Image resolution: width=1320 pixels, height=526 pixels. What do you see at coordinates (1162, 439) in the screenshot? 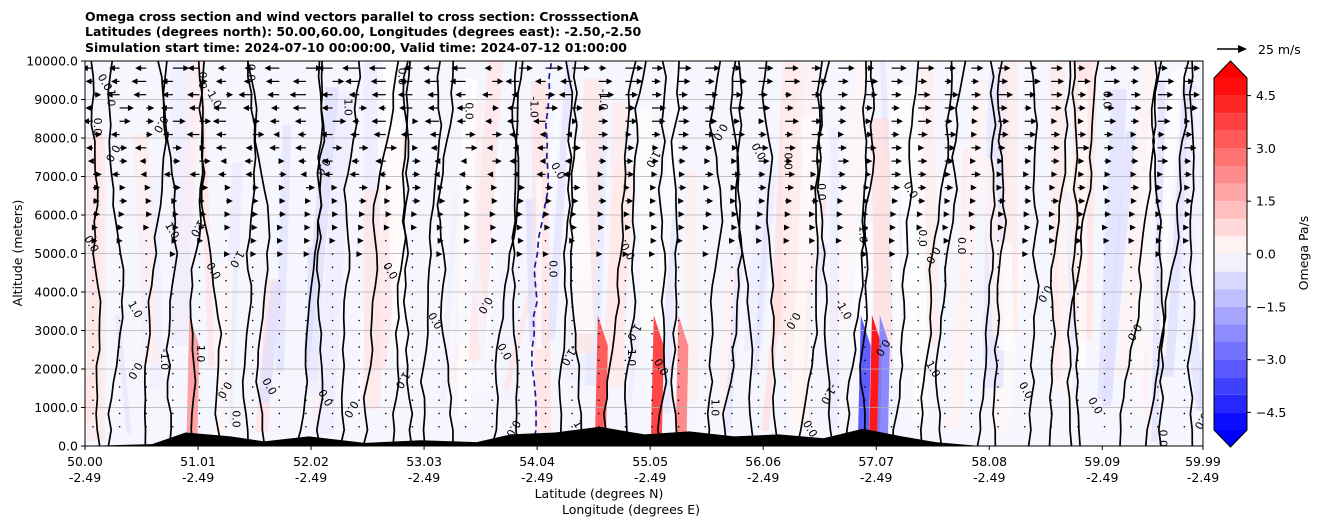
I see `contour-label: 0.0` at bounding box center [1162, 439].